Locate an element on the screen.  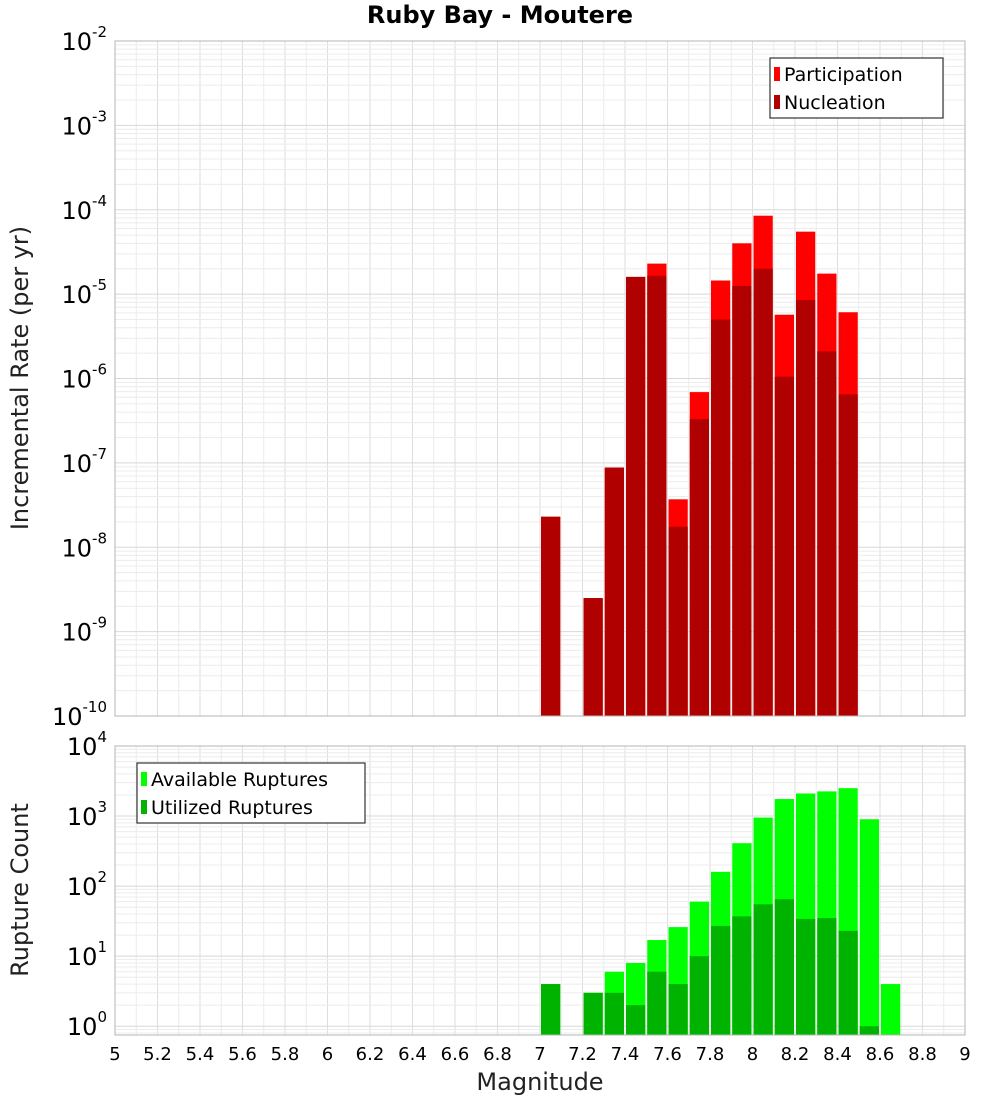
x-tick-label: 6.8 is located at coordinates (497, 1054).